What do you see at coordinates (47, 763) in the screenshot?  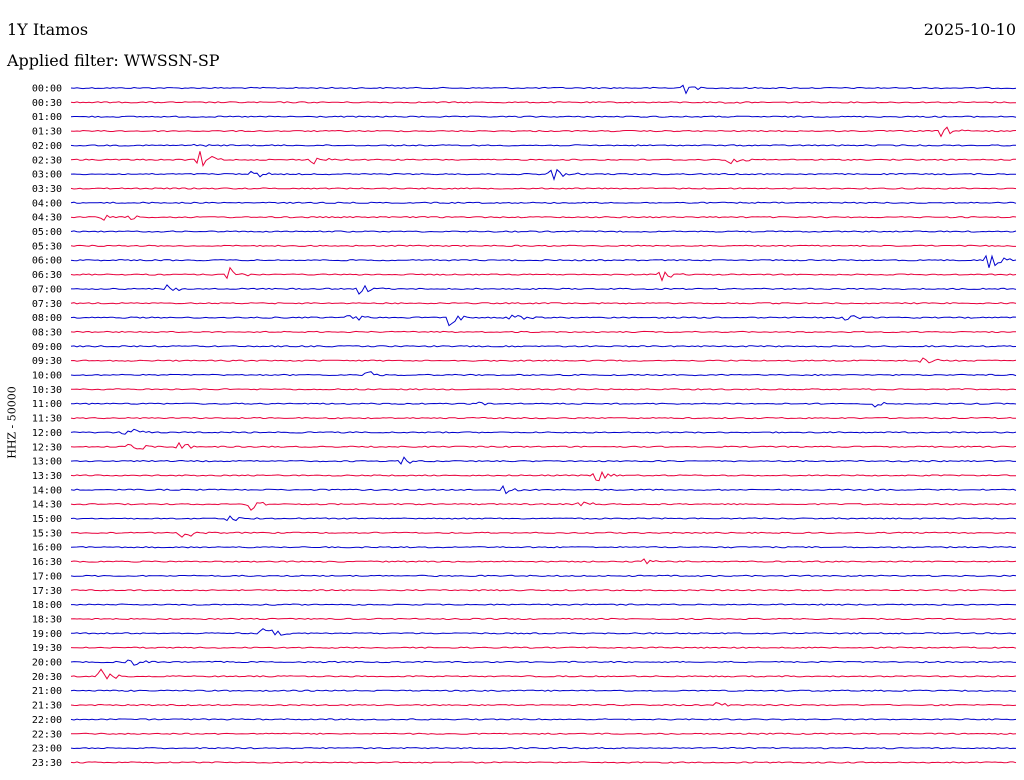 I see `tick-label: 23:30` at bounding box center [47, 763].